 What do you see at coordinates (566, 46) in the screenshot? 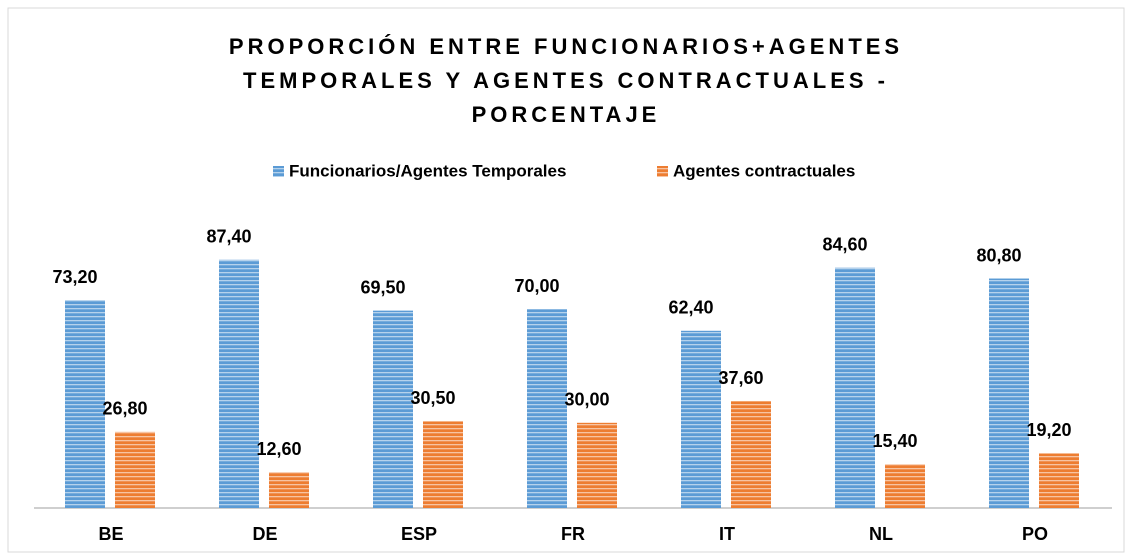
I see `chart-title: PROPORCIÓN ENTRE FUNCIONARIOS+AGENTES` at bounding box center [566, 46].